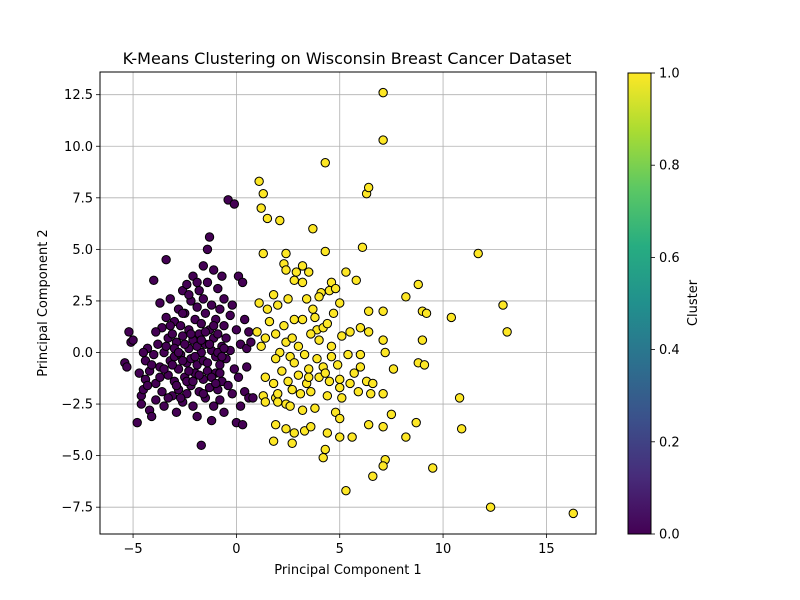 Image resolution: width=800 pixels, height=600 pixels. What do you see at coordinates (669, 166) in the screenshot?
I see `colorbar-tick-label: 0.8` at bounding box center [669, 166].